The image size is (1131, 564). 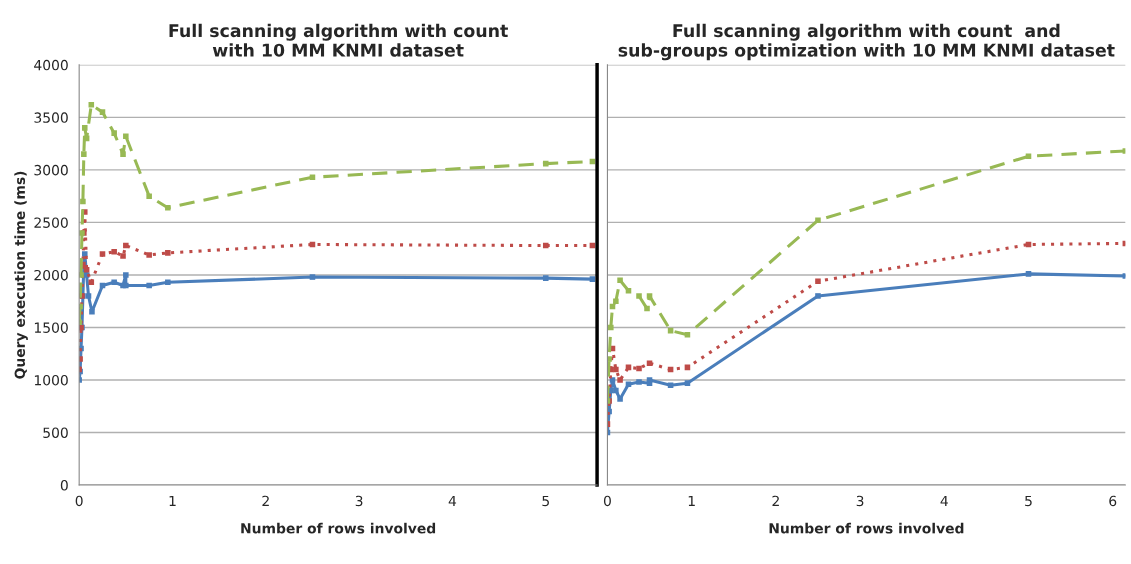 I want to click on y-tick-label: 3000, so click(x=51, y=170).